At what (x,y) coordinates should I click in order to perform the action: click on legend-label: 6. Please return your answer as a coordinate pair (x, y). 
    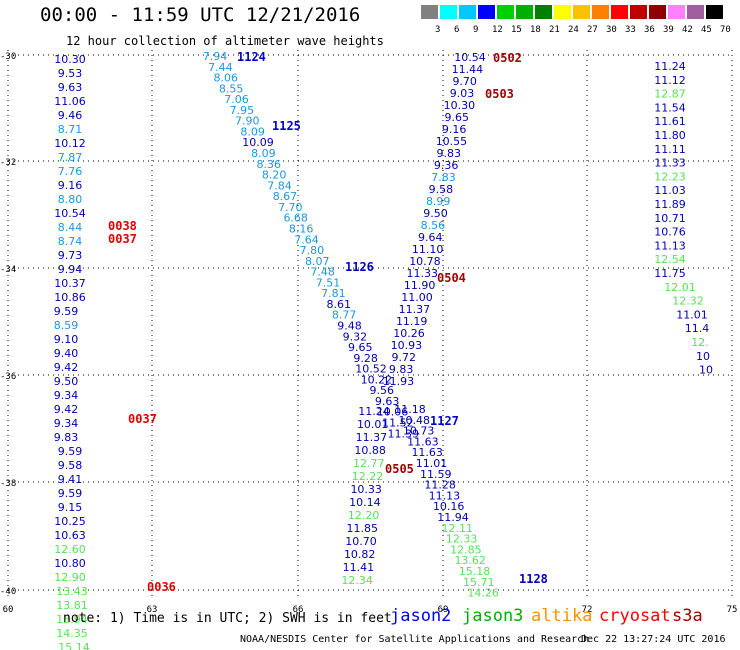
    Looking at the image, I should click on (457, 30).